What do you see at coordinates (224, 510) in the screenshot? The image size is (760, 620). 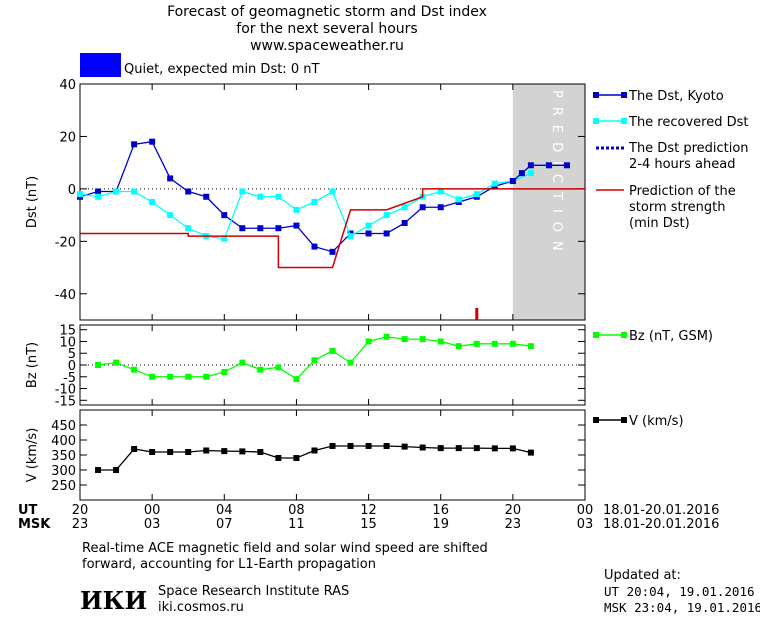 I see `ut-tick-label: 04` at bounding box center [224, 510].